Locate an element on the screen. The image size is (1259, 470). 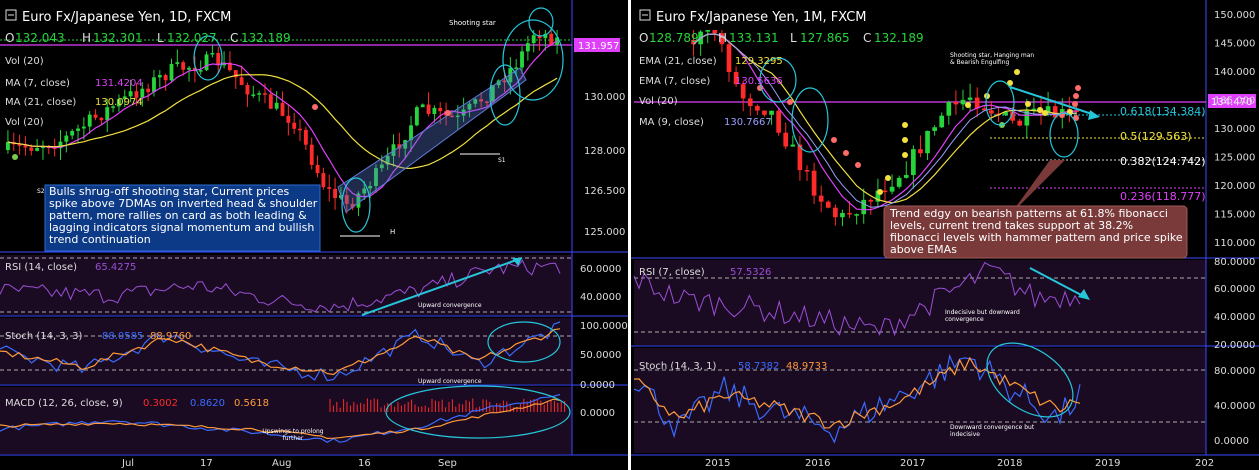
right-indicator-label: Vol (20) is located at coordinates (658, 101).